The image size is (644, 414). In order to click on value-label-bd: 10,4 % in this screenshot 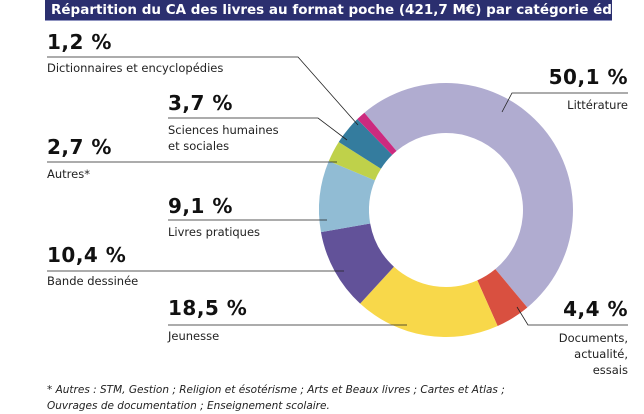, I will do `click(87, 255)`.